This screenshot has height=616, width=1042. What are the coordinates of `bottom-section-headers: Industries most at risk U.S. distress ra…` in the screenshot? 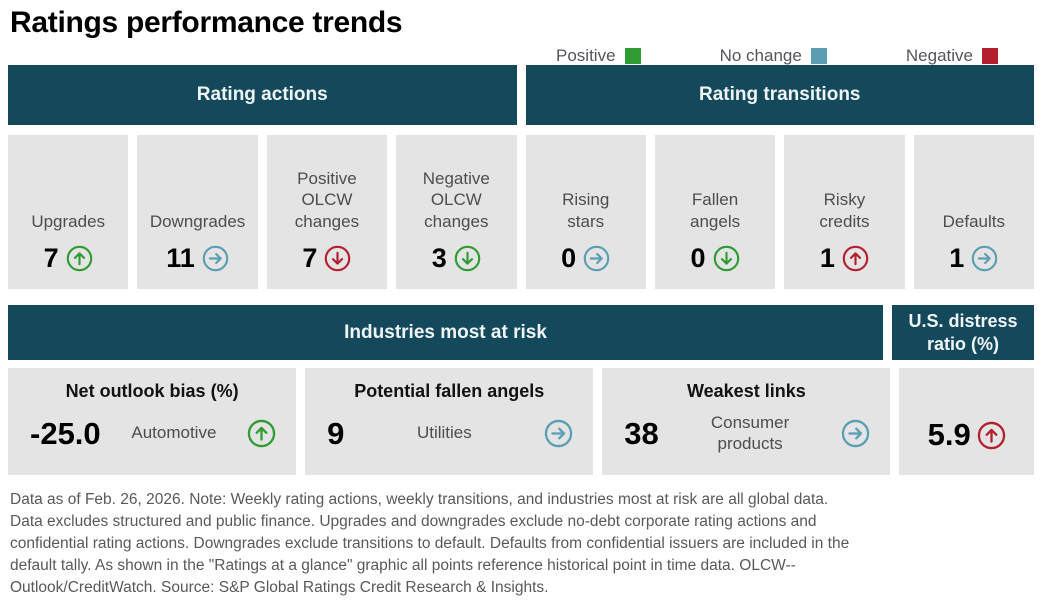 It's located at (521, 332).